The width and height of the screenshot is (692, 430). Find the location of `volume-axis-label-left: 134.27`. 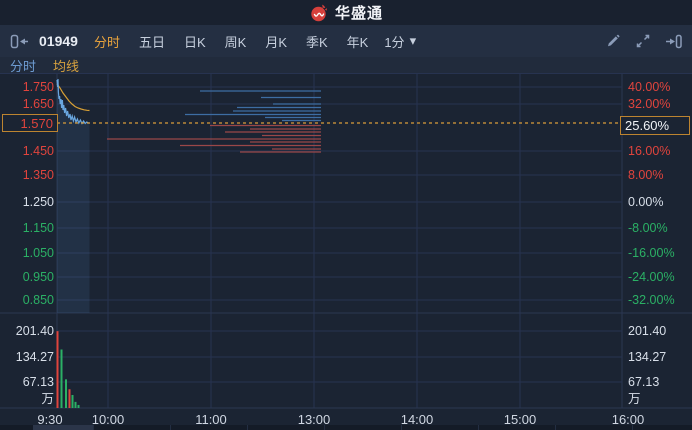

volume-axis-label-left: 134.27 is located at coordinates (34, 357).